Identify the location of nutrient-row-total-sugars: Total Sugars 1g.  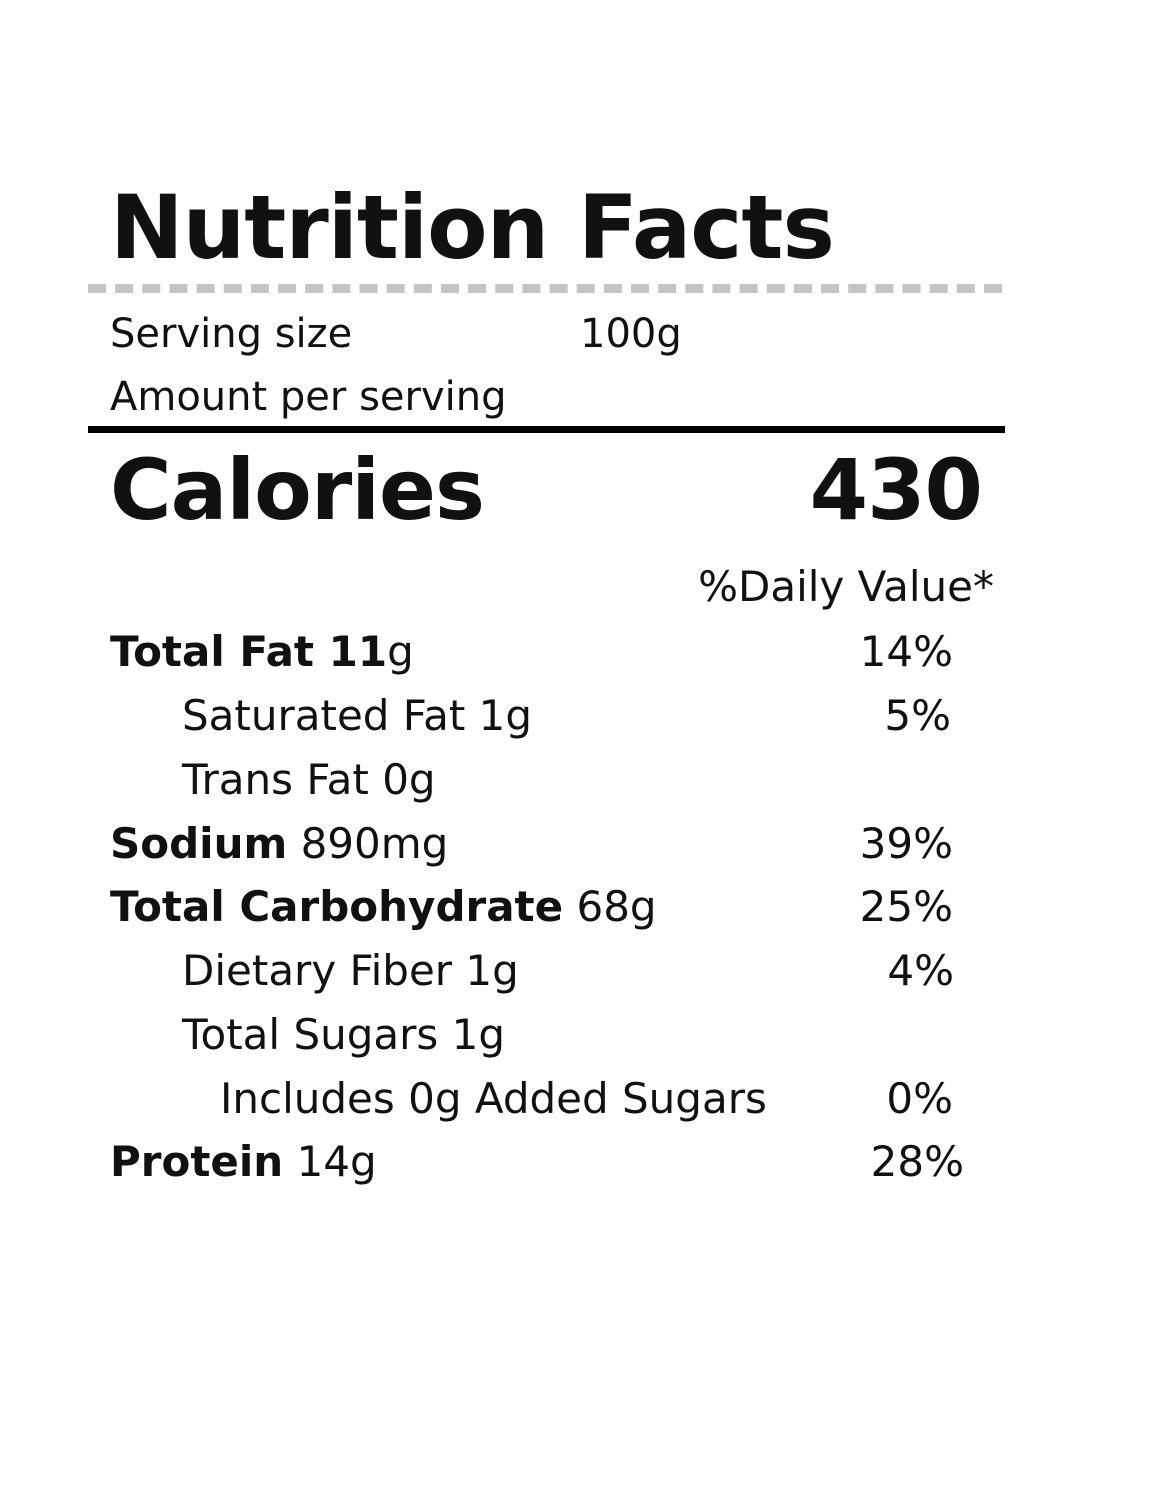
(343, 1034).